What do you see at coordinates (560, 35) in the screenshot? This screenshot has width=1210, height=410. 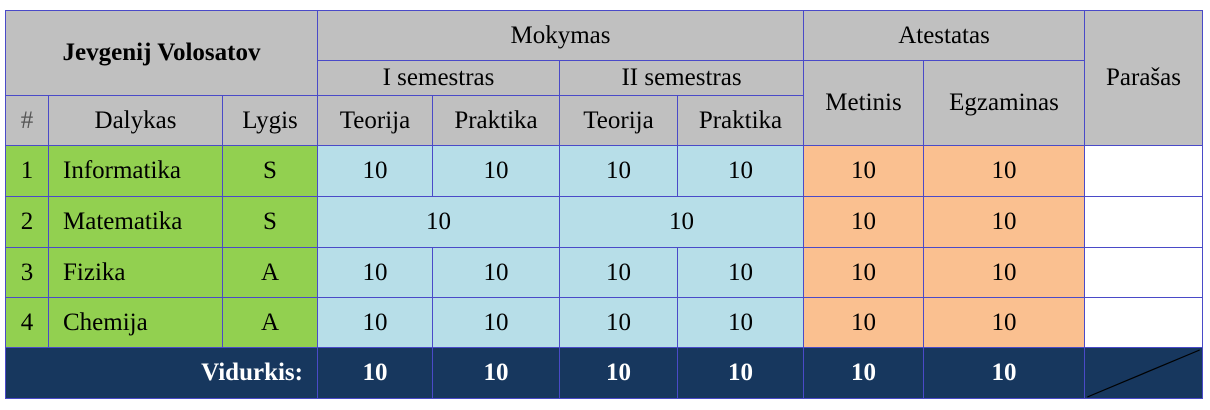 I see `mokymas-header: Mokymas` at bounding box center [560, 35].